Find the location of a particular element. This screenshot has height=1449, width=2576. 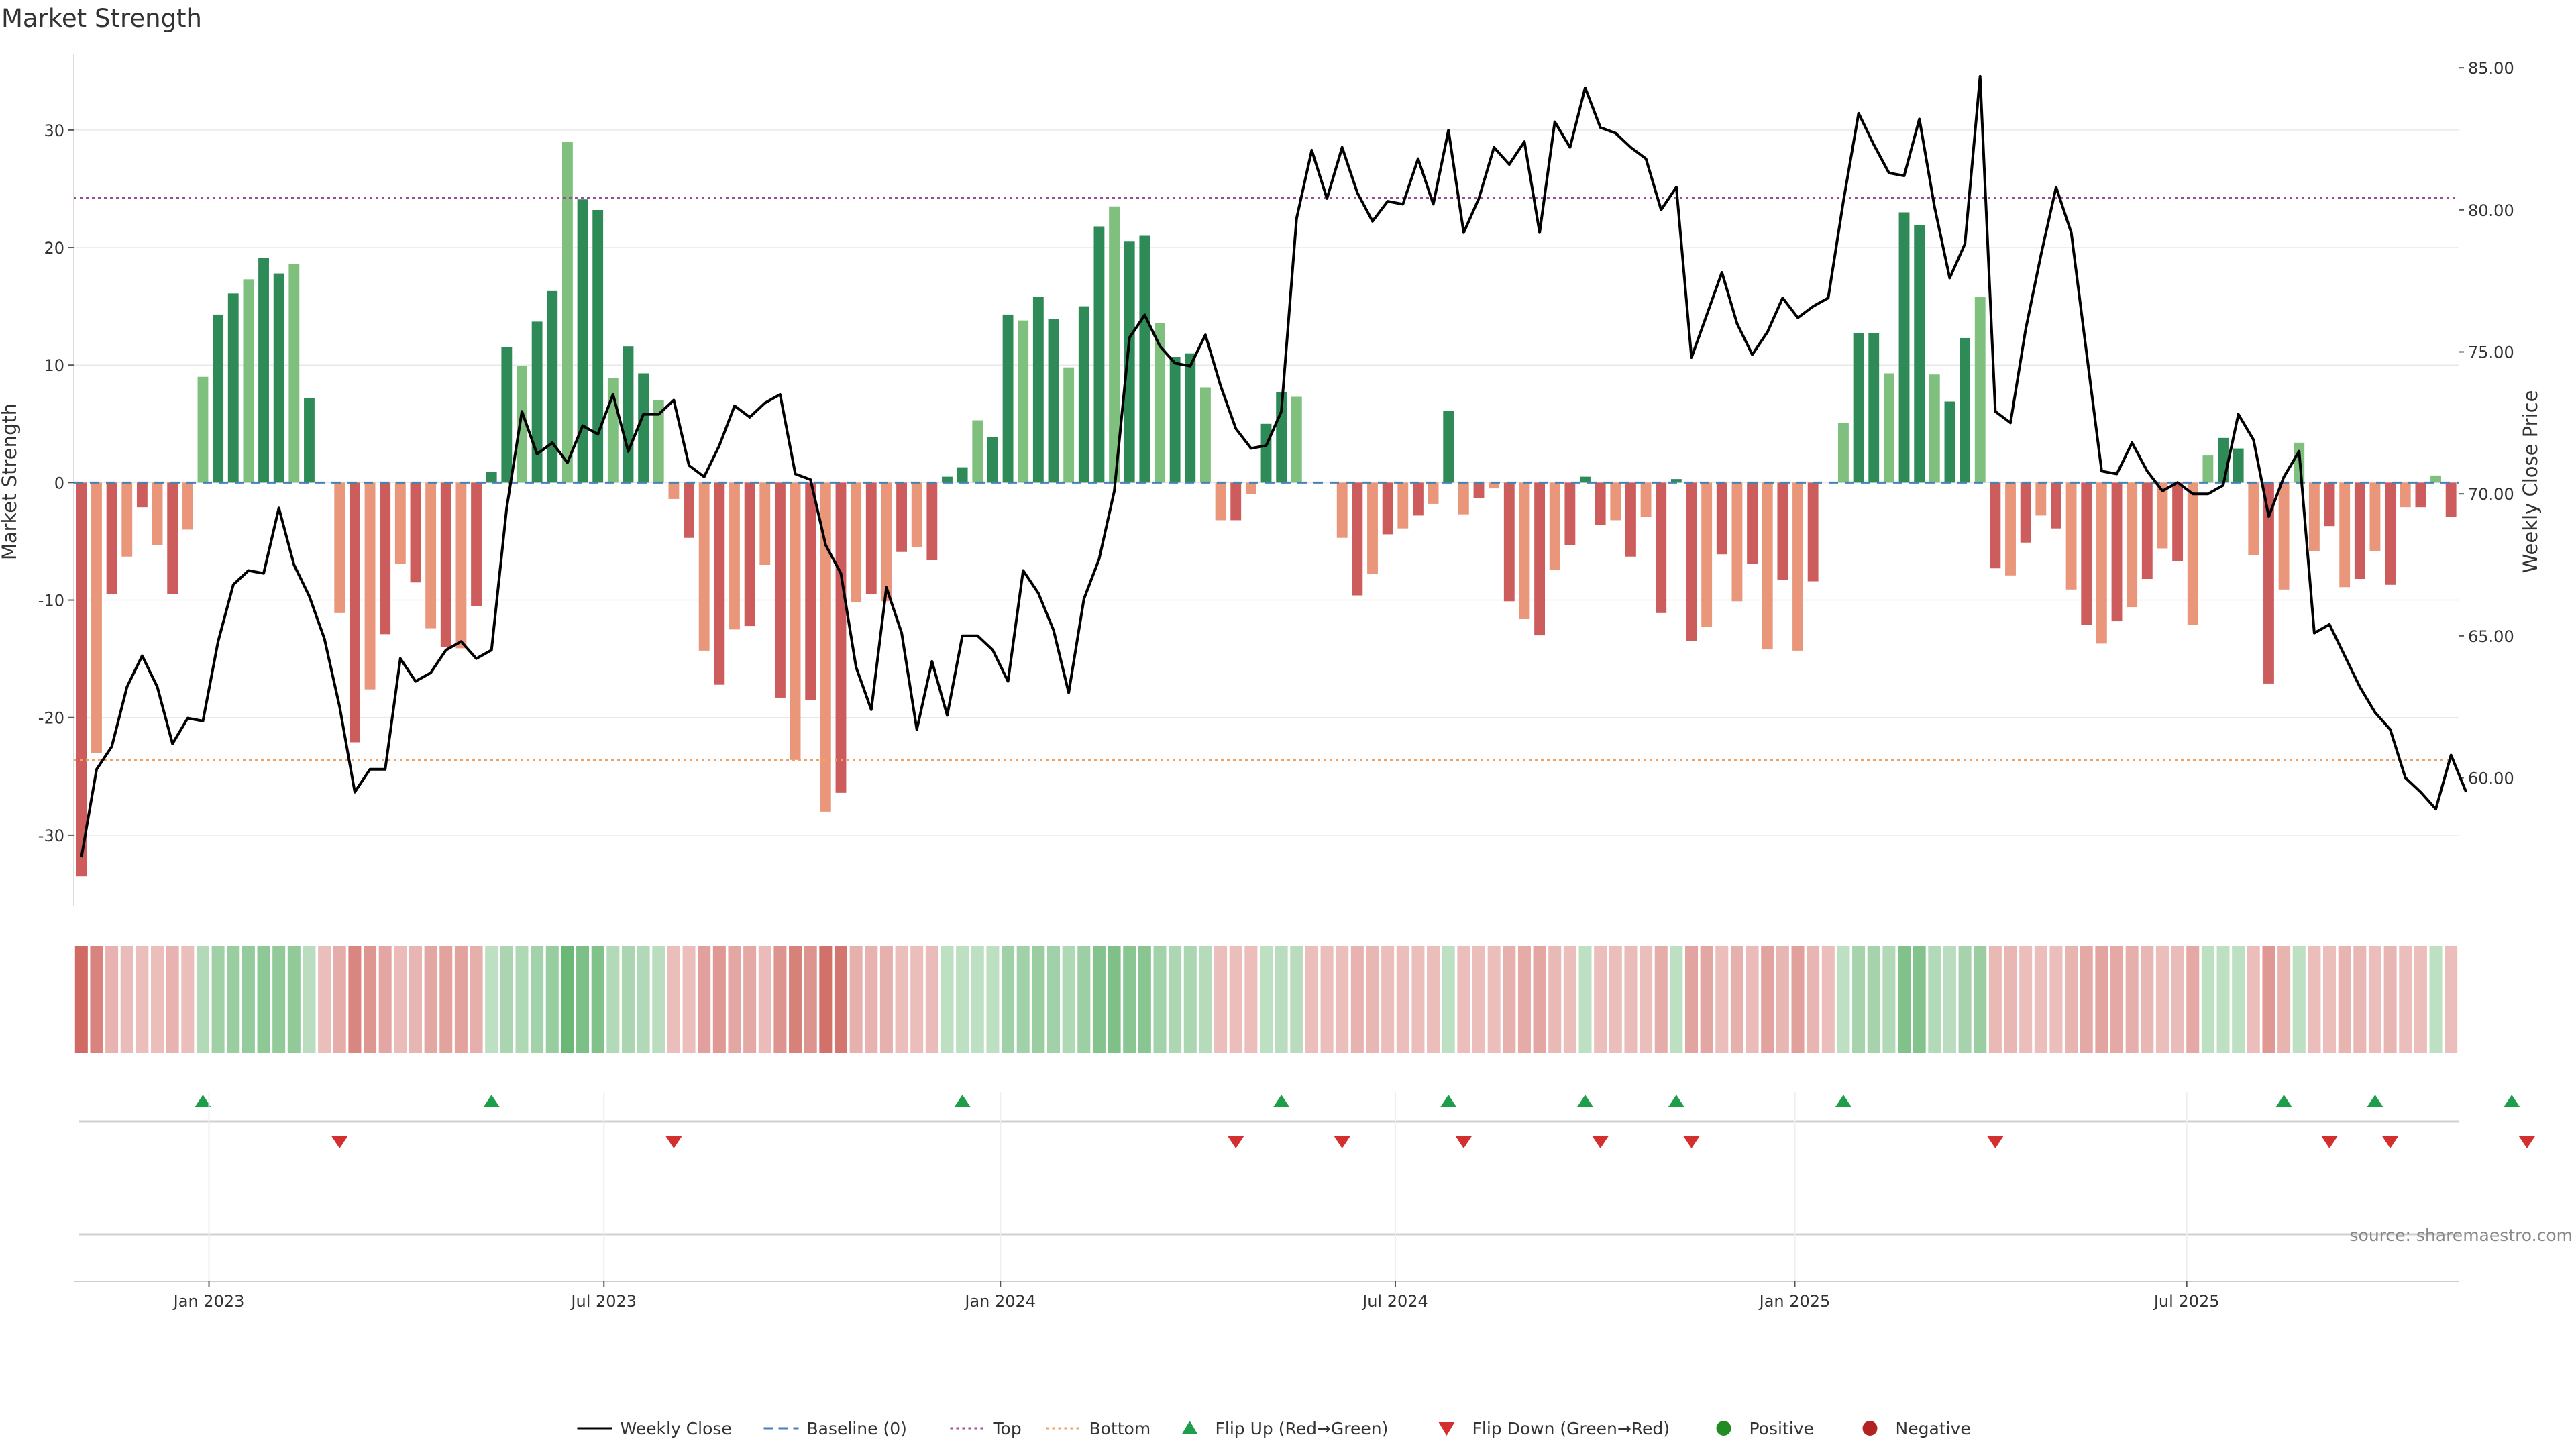

left-tick-label: -20 is located at coordinates (51, 718).